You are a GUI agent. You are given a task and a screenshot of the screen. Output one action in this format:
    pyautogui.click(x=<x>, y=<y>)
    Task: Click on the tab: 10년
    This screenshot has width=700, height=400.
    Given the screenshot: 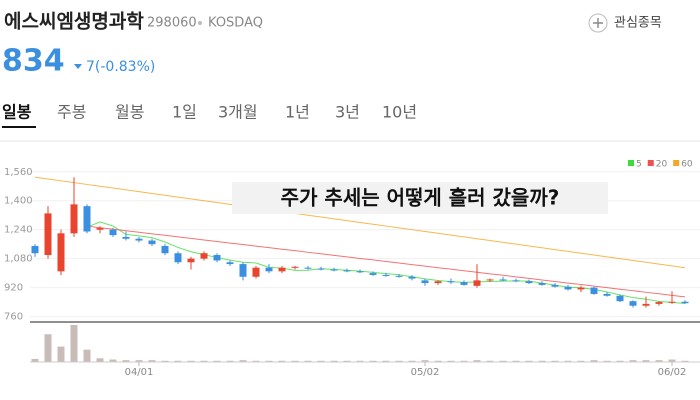 What is the action you would take?
    pyautogui.click(x=399, y=112)
    